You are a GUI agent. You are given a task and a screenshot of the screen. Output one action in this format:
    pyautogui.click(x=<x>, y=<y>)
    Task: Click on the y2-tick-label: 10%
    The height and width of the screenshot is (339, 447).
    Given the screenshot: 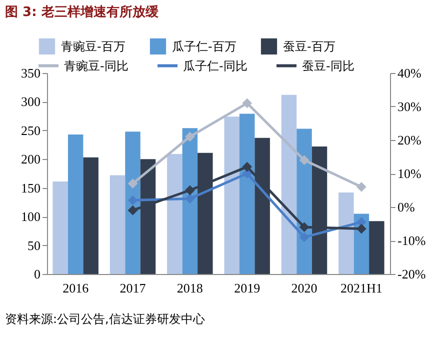 What is the action you would take?
    pyautogui.click(x=410, y=173)
    